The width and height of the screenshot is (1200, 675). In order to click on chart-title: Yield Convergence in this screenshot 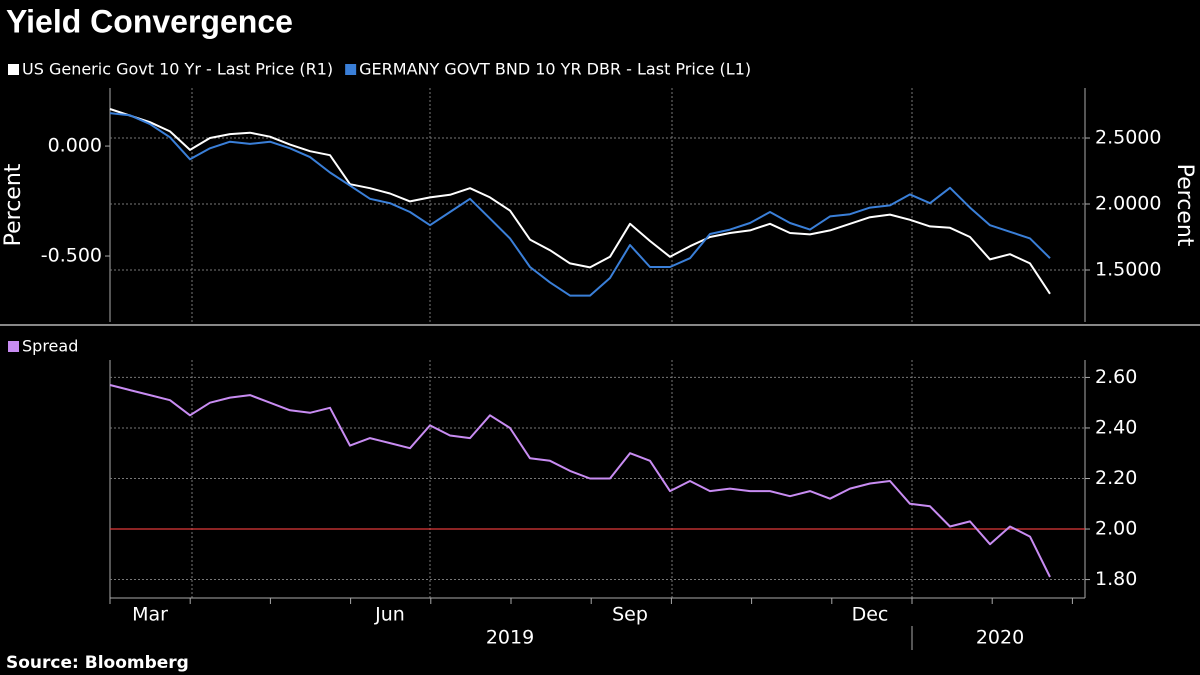, I will do `click(149, 21)`.